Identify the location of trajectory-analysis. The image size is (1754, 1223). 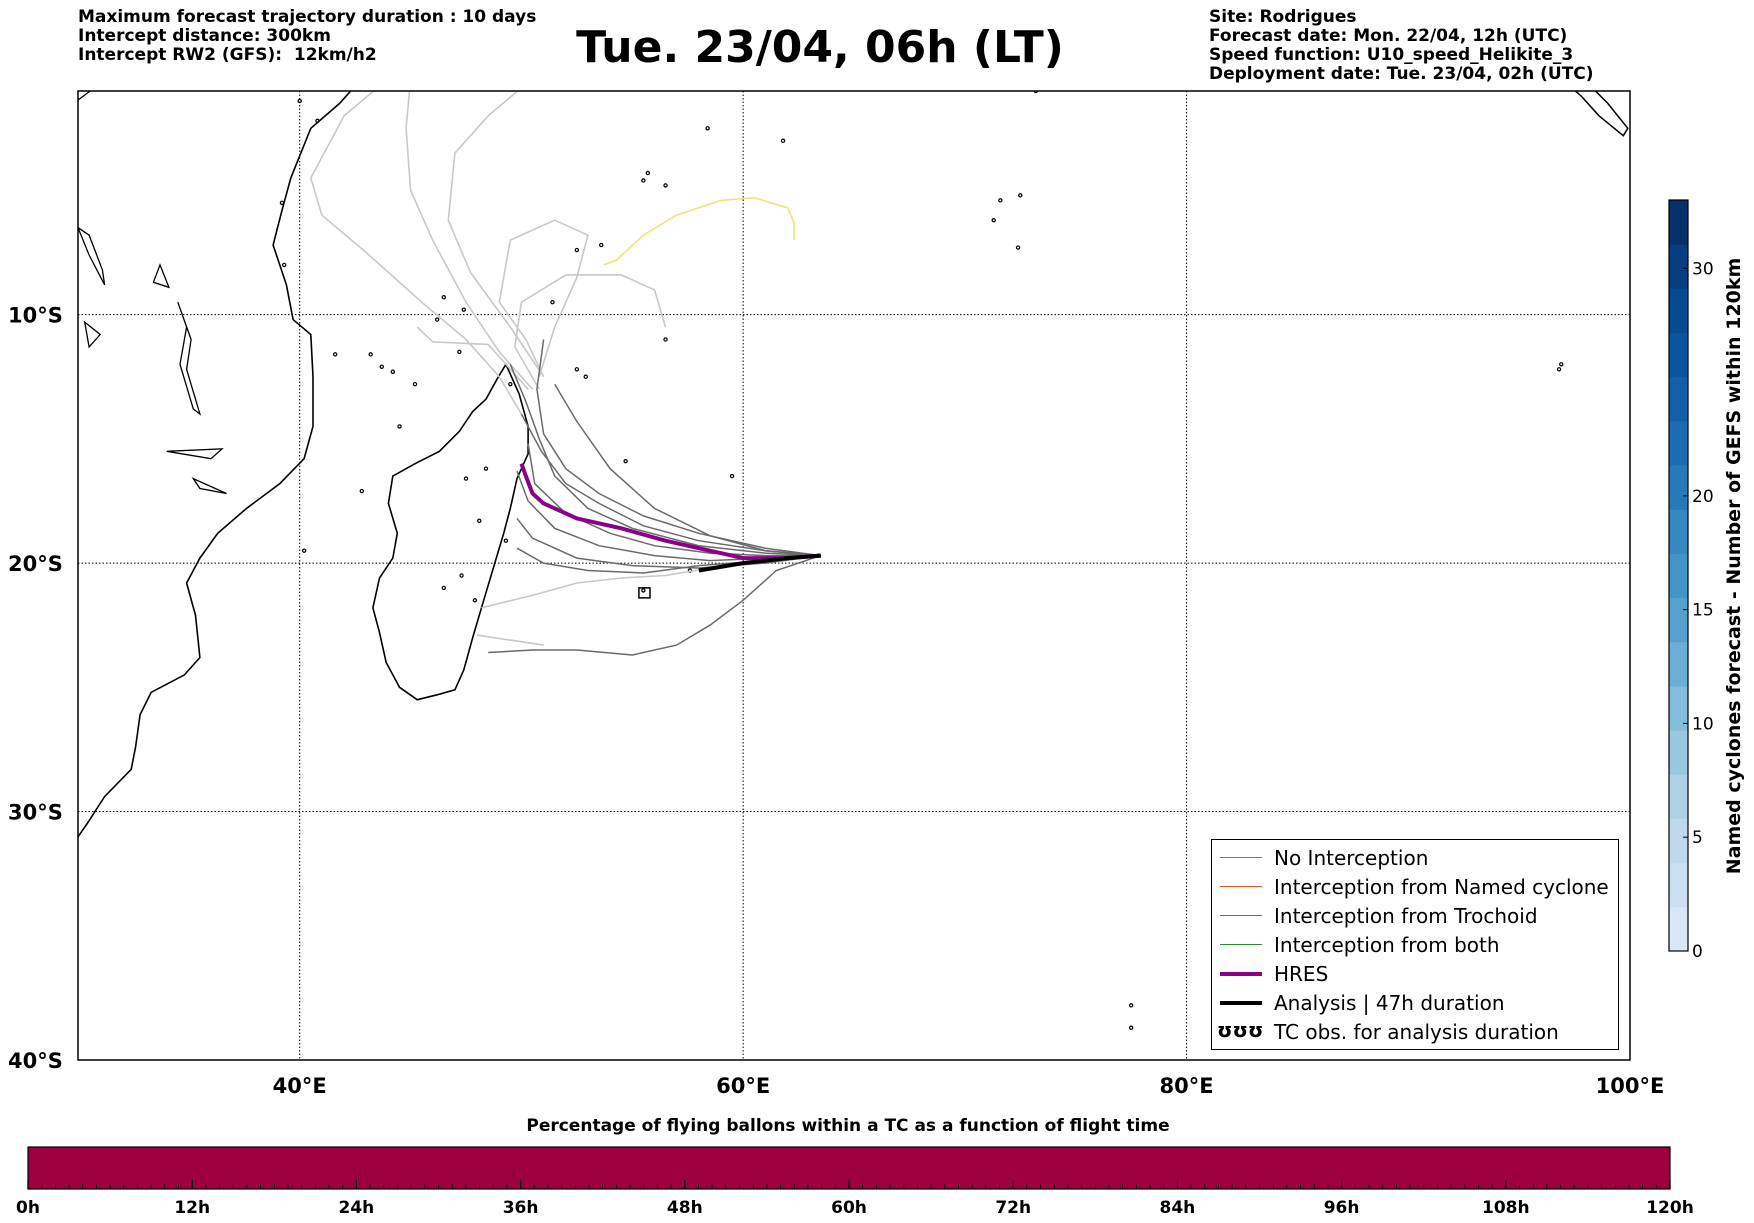
(759, 563).